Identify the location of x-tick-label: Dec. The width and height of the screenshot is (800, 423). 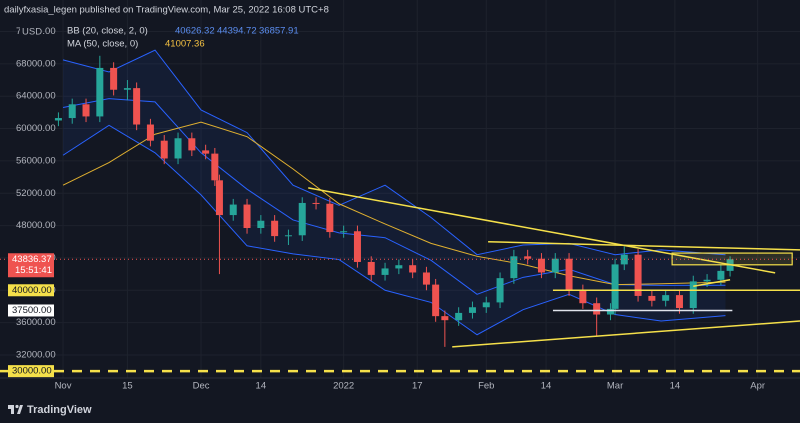
(201, 386).